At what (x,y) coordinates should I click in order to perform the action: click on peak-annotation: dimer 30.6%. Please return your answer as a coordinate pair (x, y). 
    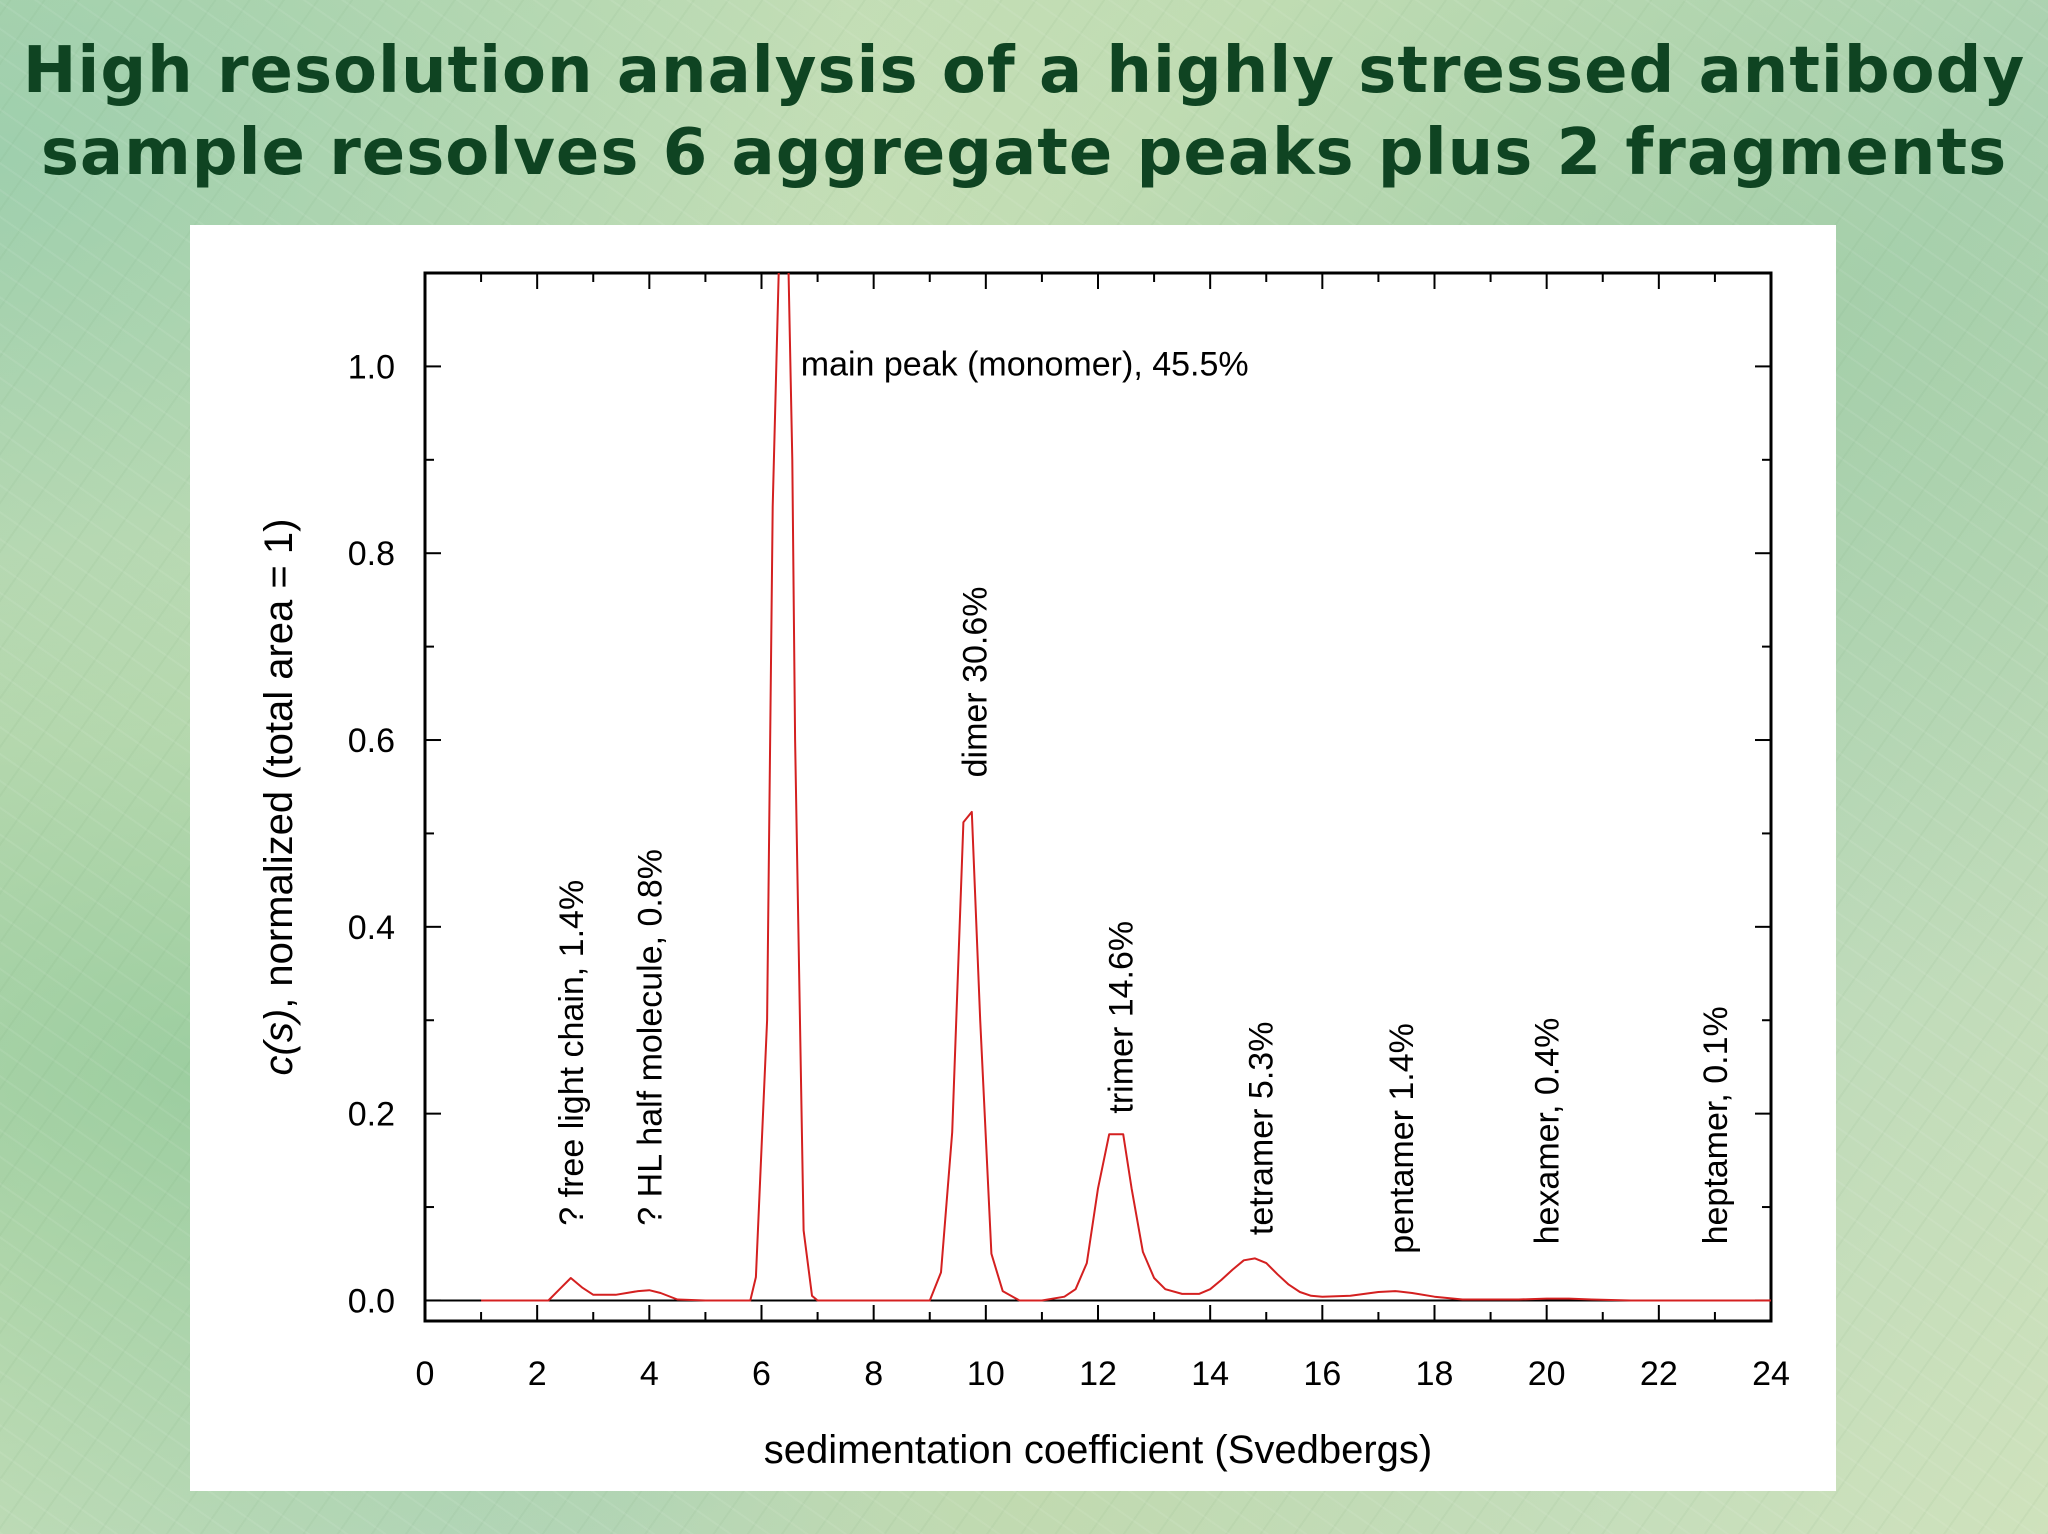
    Looking at the image, I should click on (976, 682).